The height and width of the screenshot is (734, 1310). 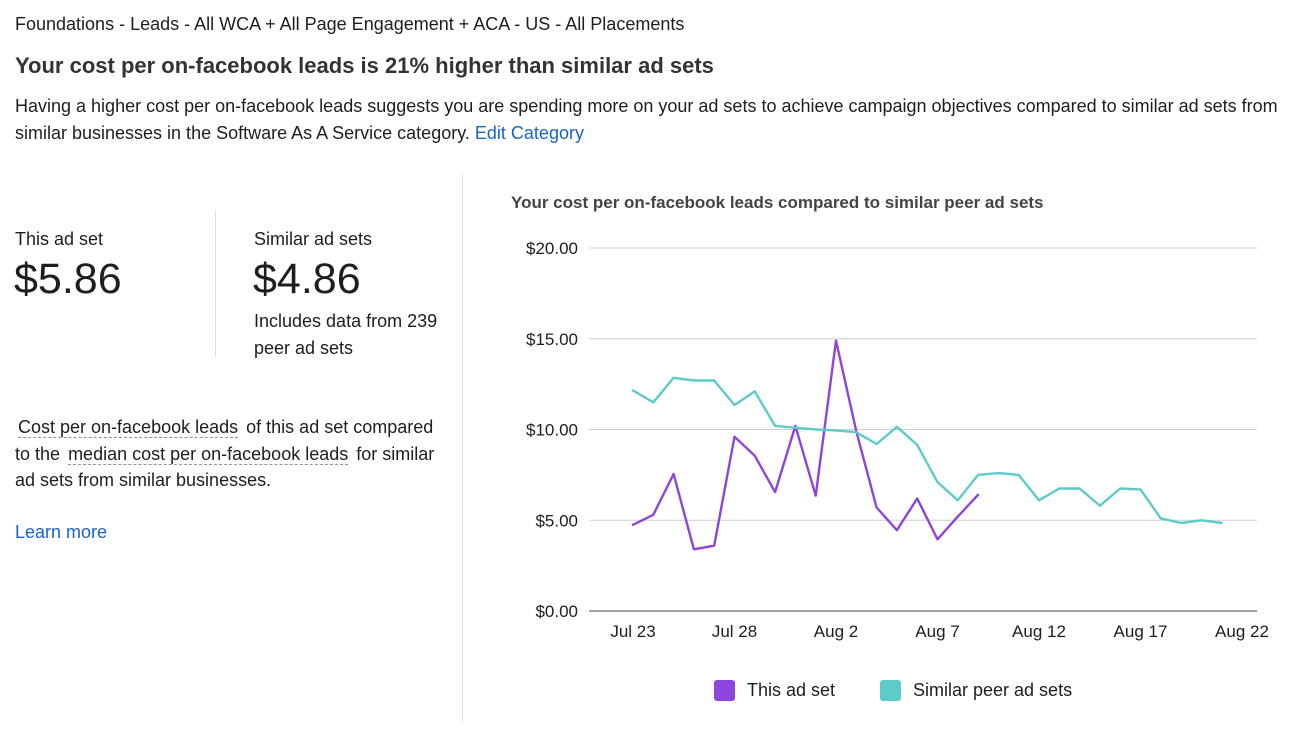 What do you see at coordinates (556, 611) in the screenshot?
I see `y-tick-label: $0.00` at bounding box center [556, 611].